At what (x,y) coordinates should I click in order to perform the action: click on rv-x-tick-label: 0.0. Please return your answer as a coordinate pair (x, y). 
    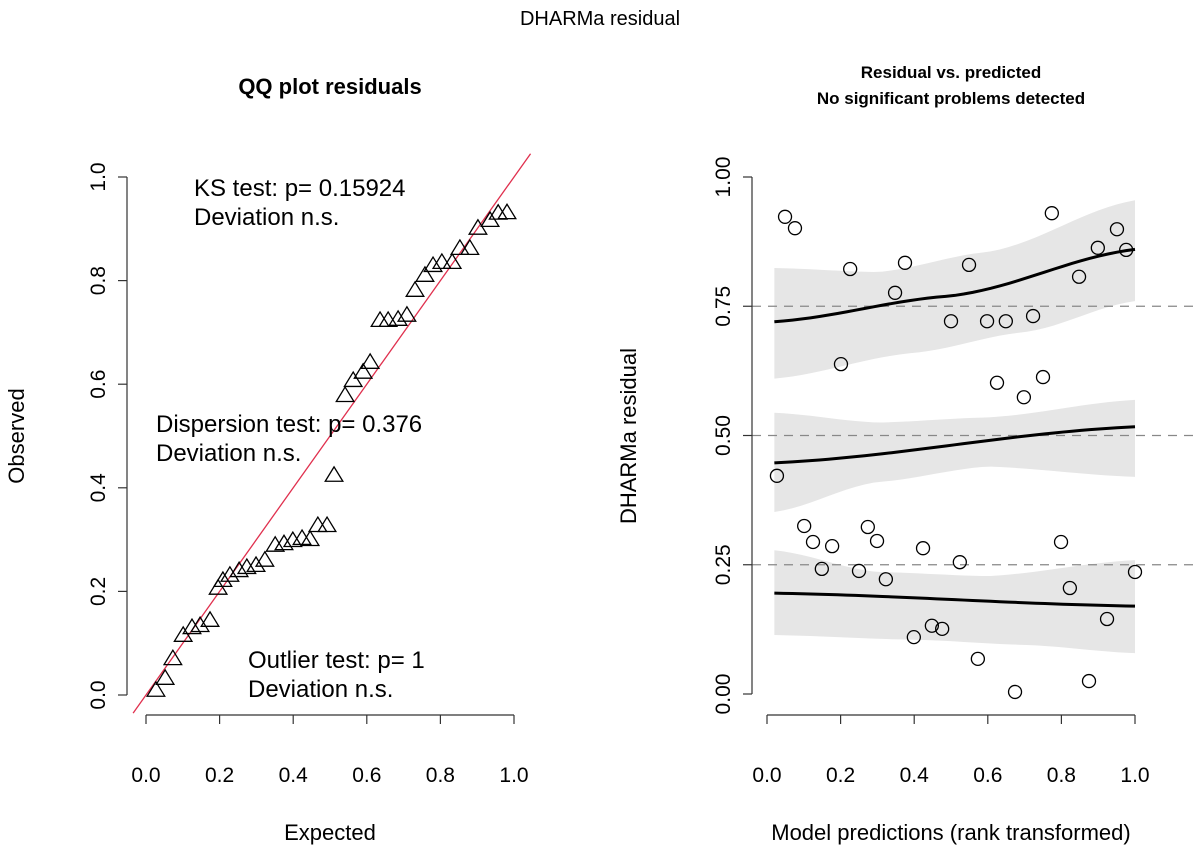
    Looking at the image, I should click on (766, 775).